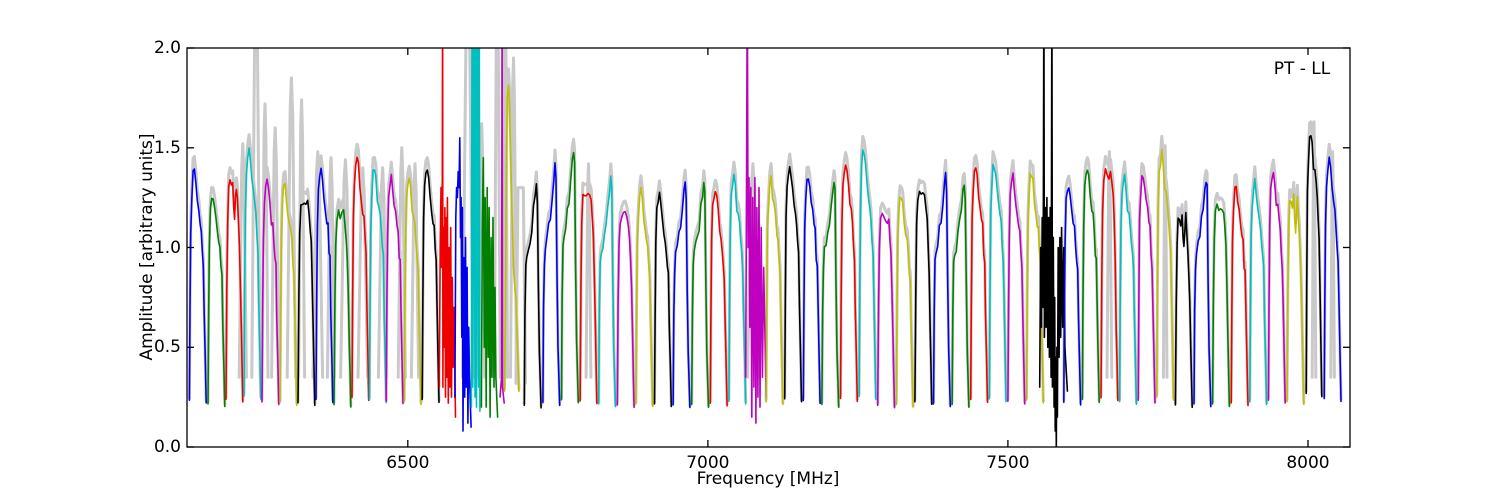 The width and height of the screenshot is (1500, 500). Describe the element at coordinates (408, 463) in the screenshot. I see `x-tick-label-6500: 6500` at that location.